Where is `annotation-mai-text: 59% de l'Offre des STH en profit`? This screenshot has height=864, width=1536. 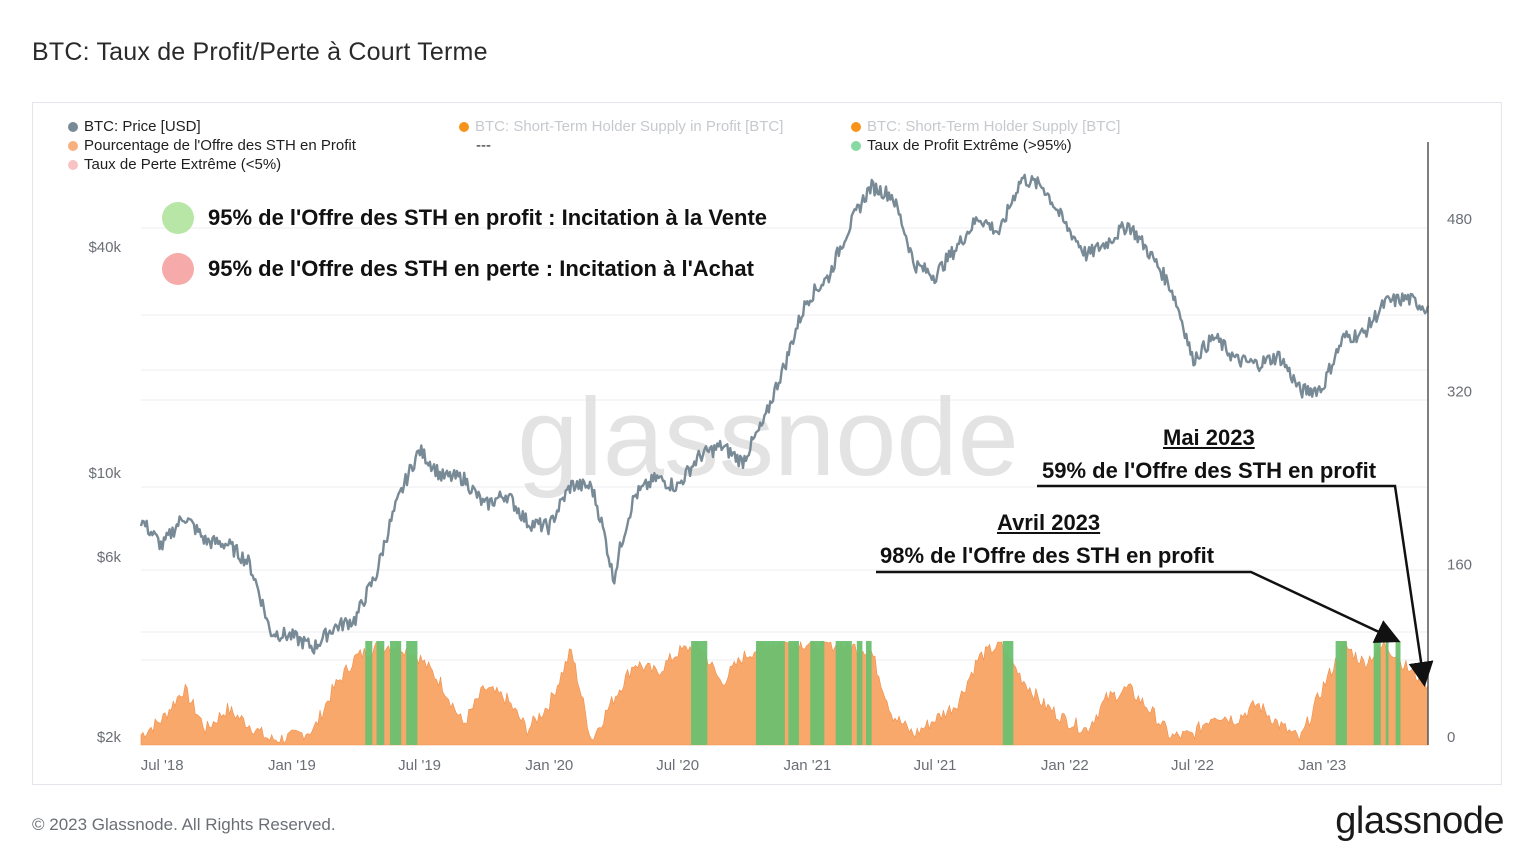
annotation-mai-text: 59% de l'Offre des STH en profit is located at coordinates (1209, 470).